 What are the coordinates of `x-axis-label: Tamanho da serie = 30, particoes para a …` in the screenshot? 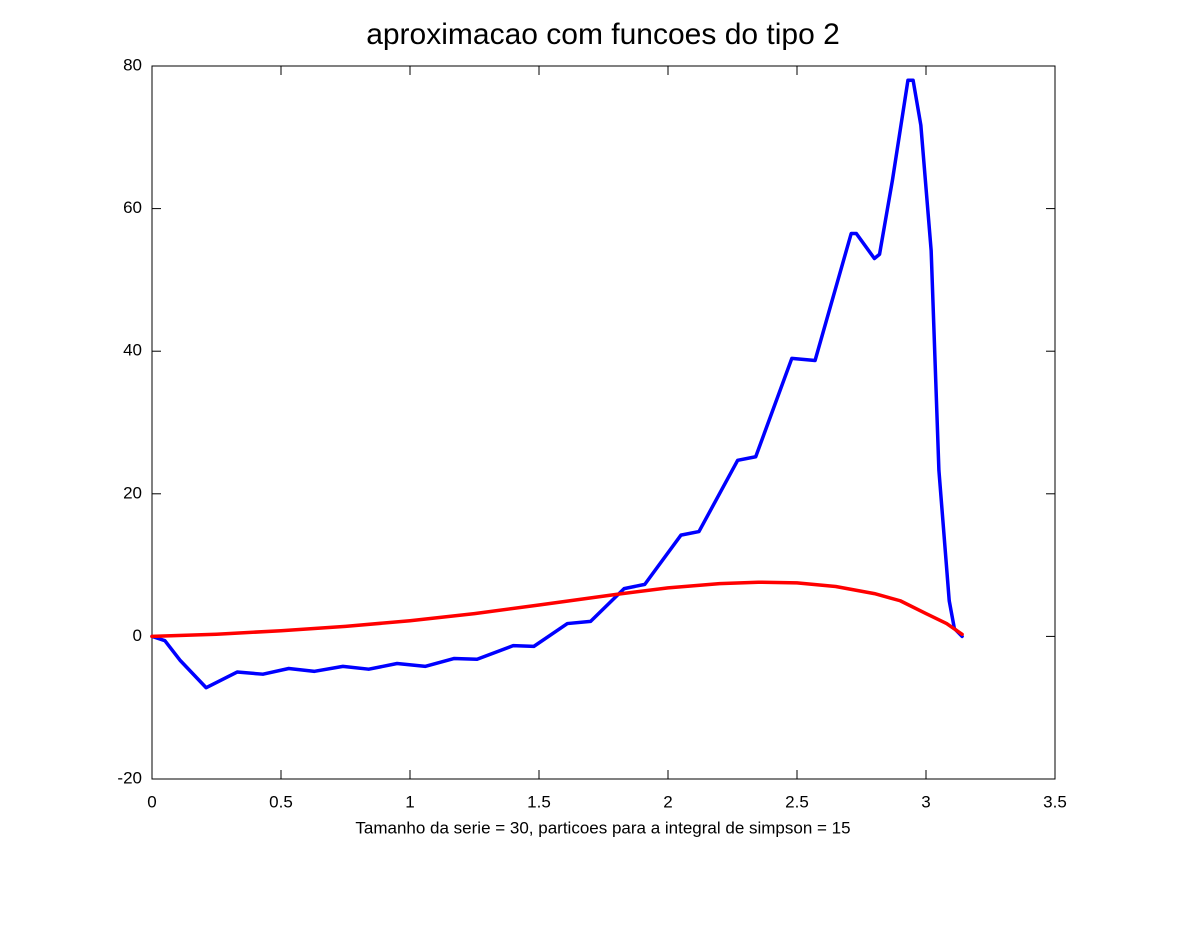 It's located at (602, 827).